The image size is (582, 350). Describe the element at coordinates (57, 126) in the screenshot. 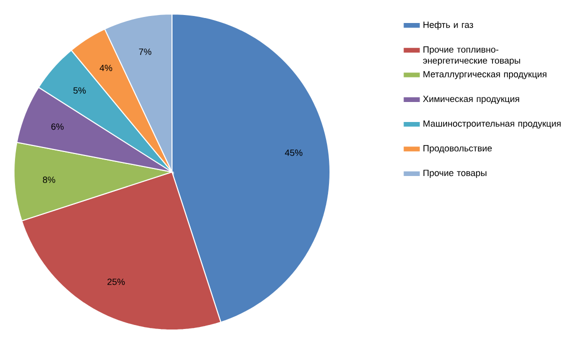

I see `data-label: 6%` at that location.